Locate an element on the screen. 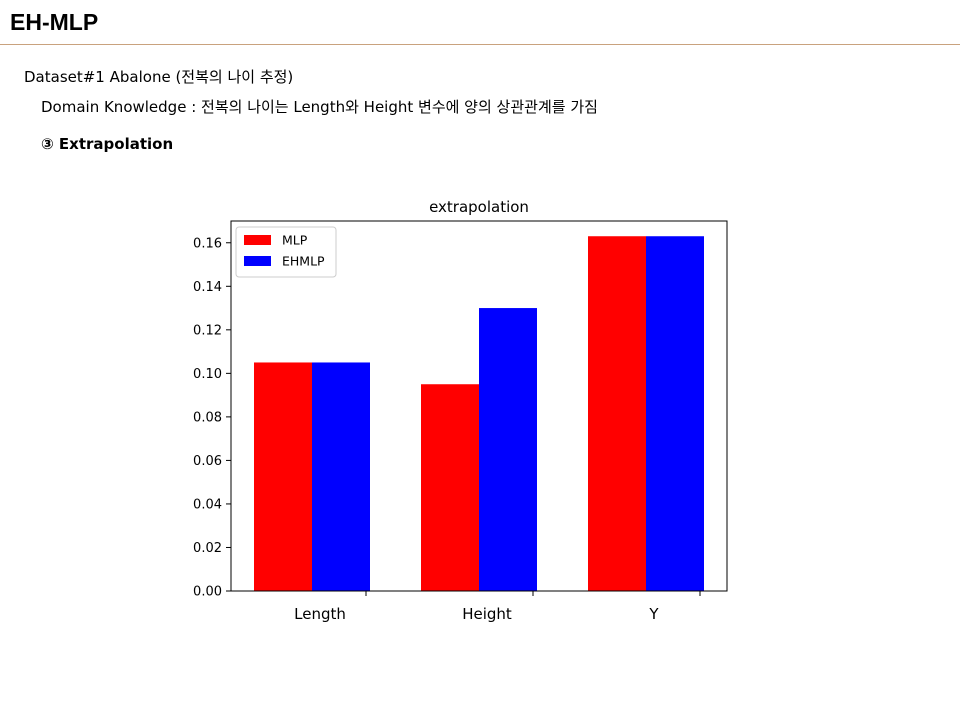 The height and width of the screenshot is (720, 960). bar-ehmlp-y is located at coordinates (675, 413).